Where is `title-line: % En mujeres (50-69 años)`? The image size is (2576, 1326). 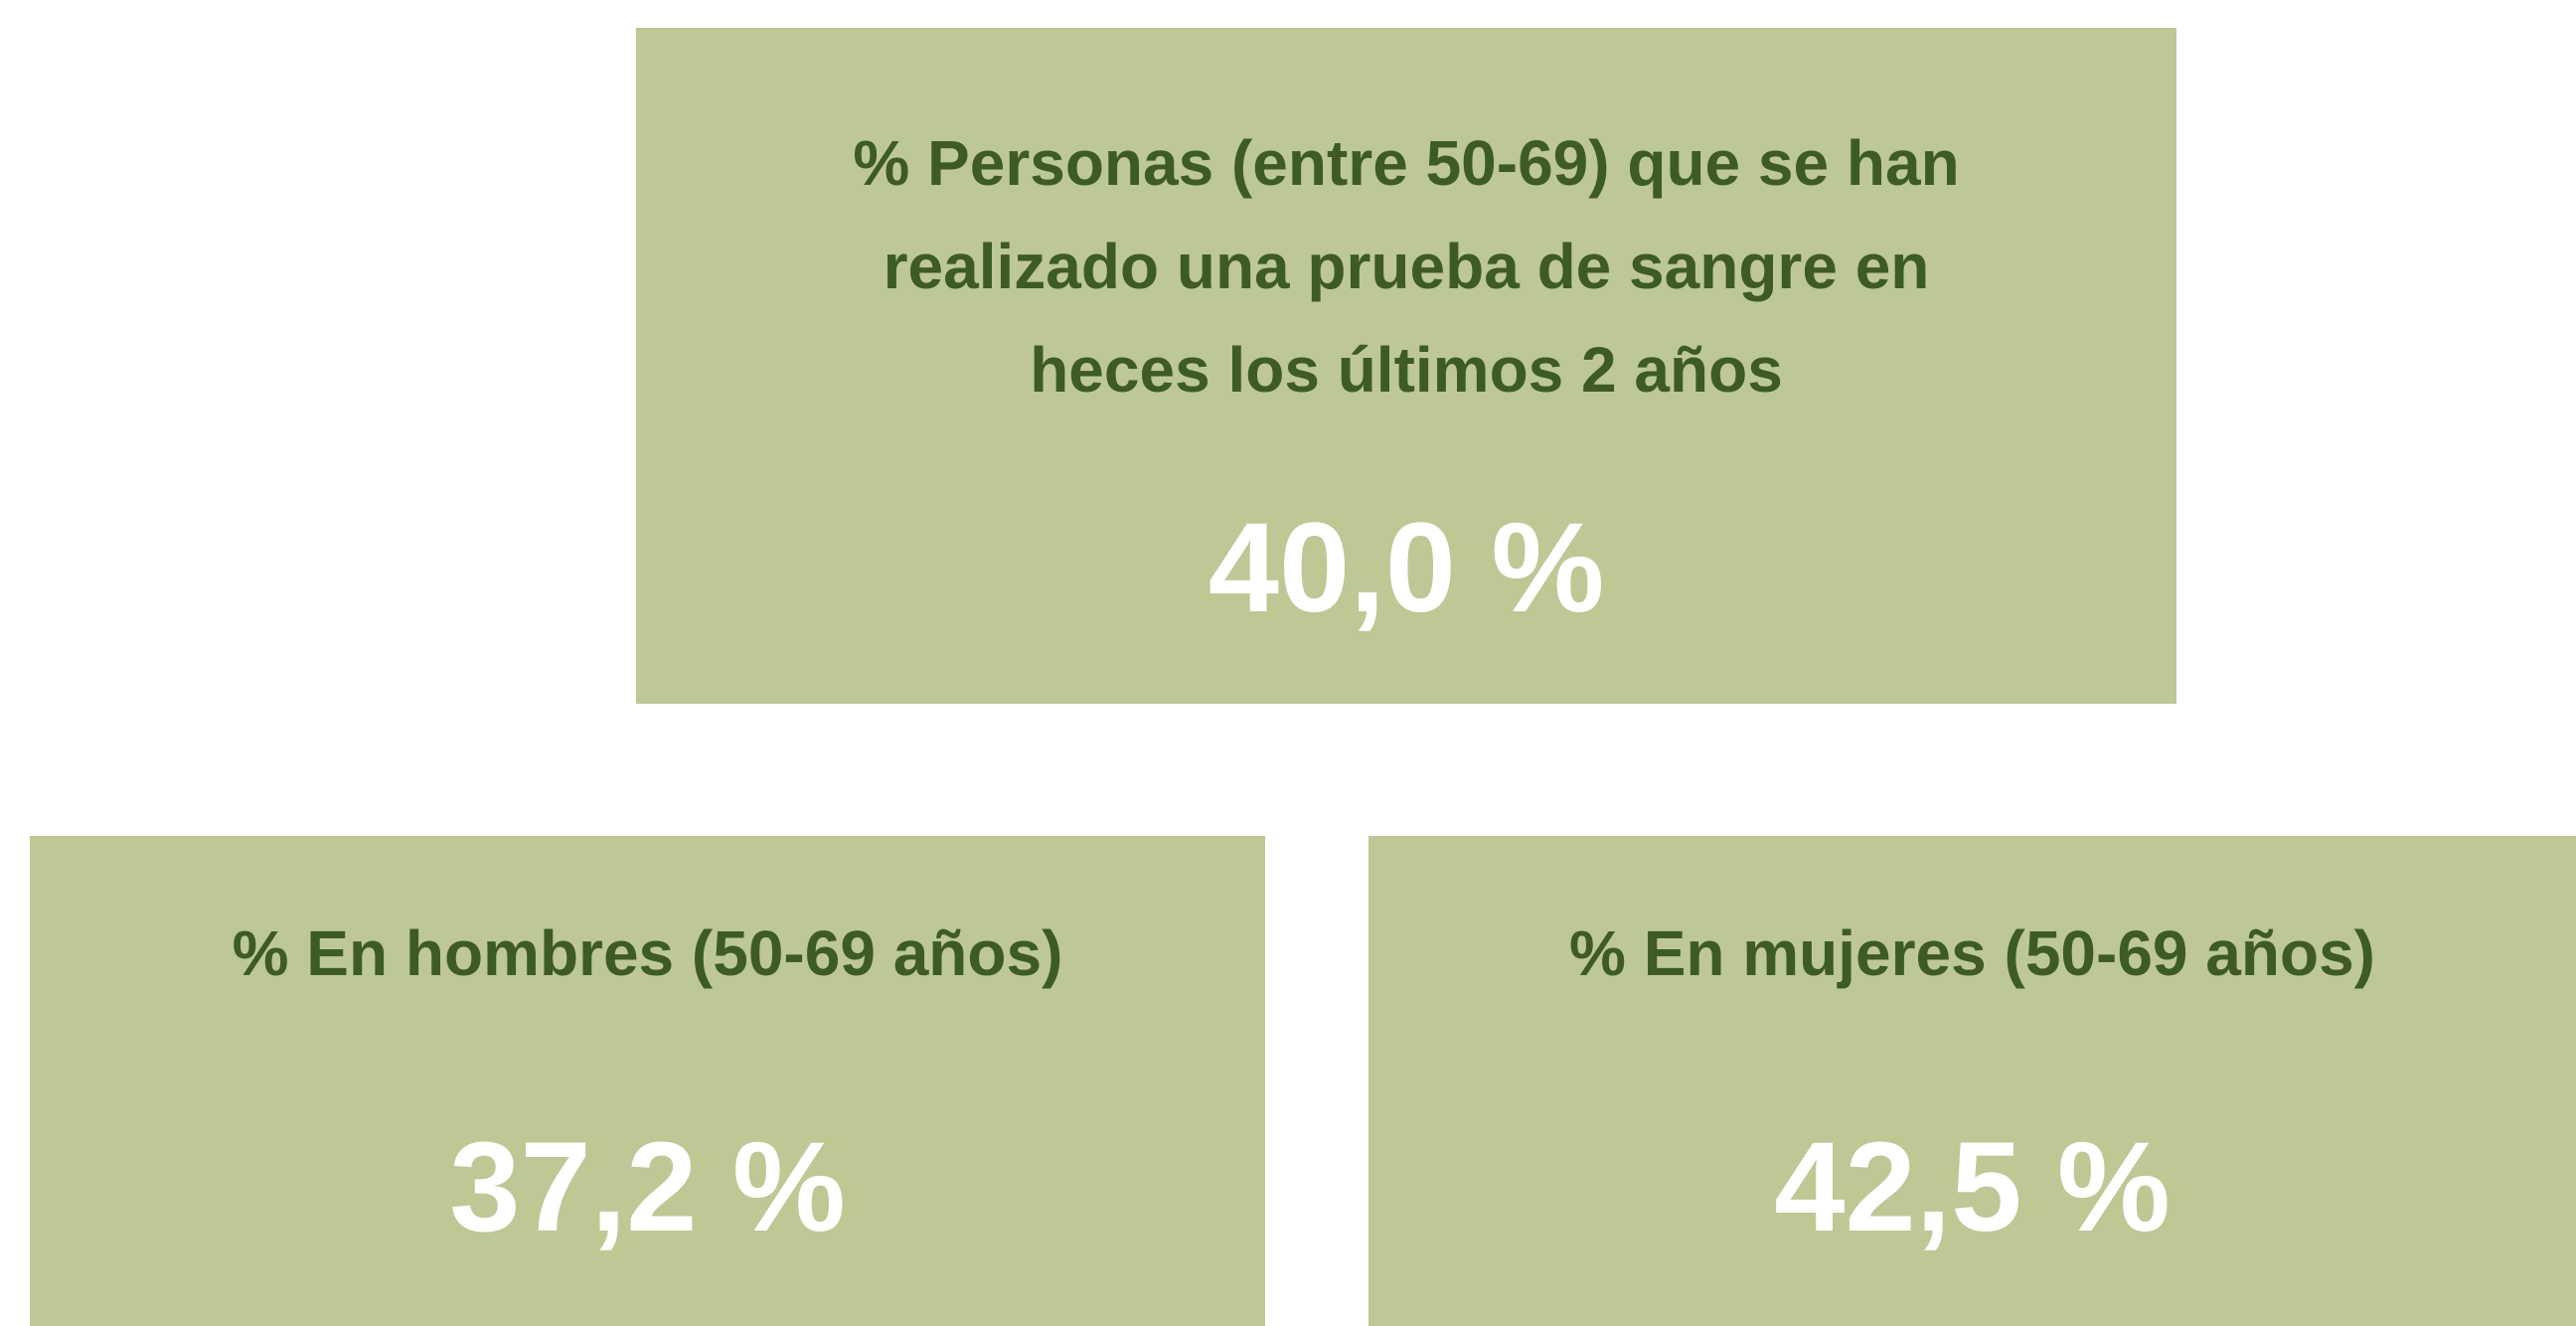
title-line: % En mujeres (50-69 años) is located at coordinates (1972, 953).